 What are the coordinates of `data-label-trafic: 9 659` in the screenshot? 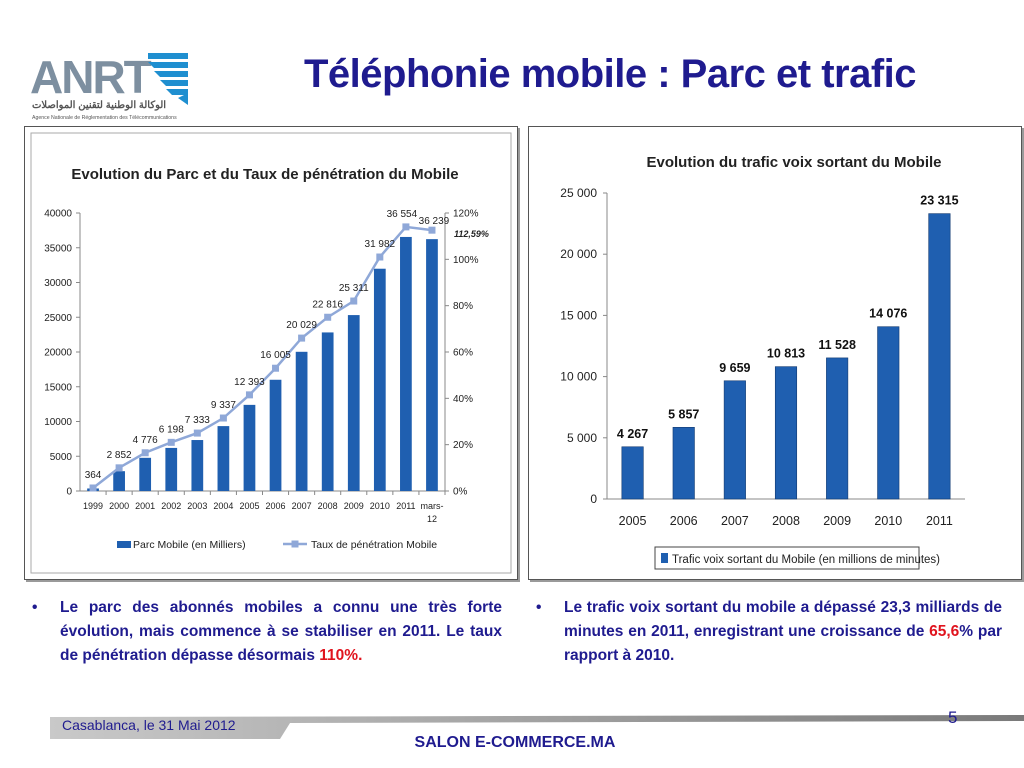 It's located at (734, 368).